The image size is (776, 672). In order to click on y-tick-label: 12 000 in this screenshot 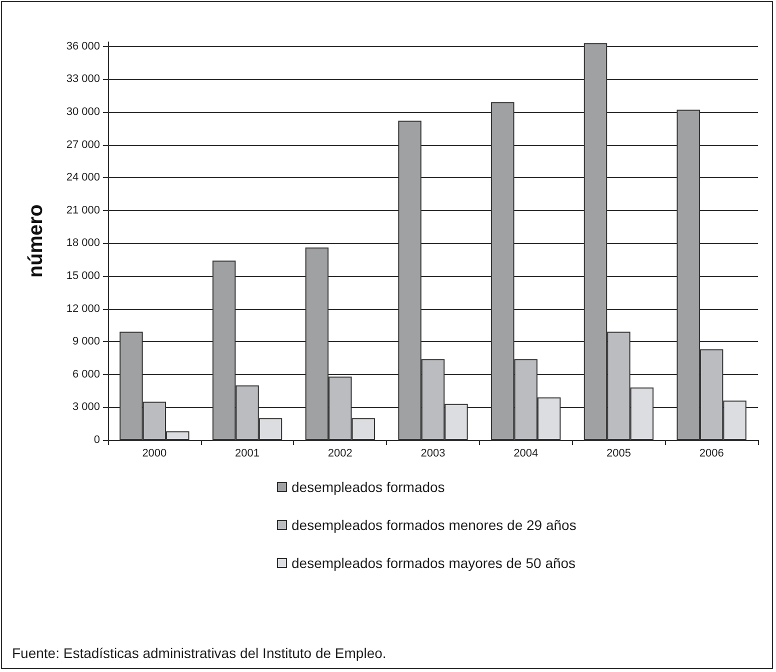, I will do `click(83, 308)`.